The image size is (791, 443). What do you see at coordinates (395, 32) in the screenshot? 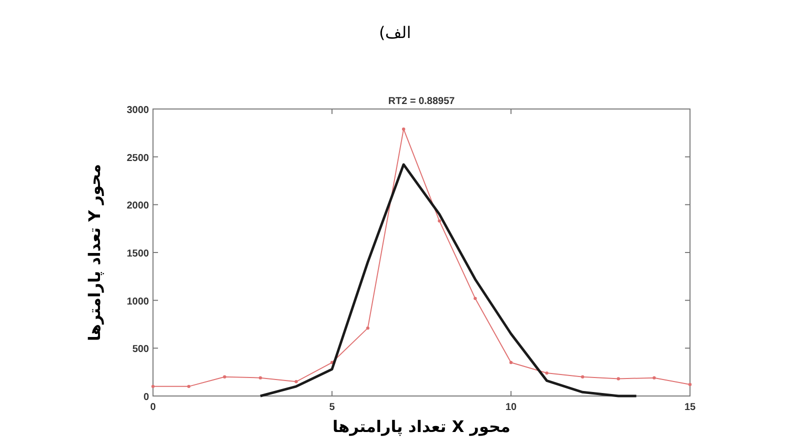
I see `chart-title: الف)` at bounding box center [395, 32].